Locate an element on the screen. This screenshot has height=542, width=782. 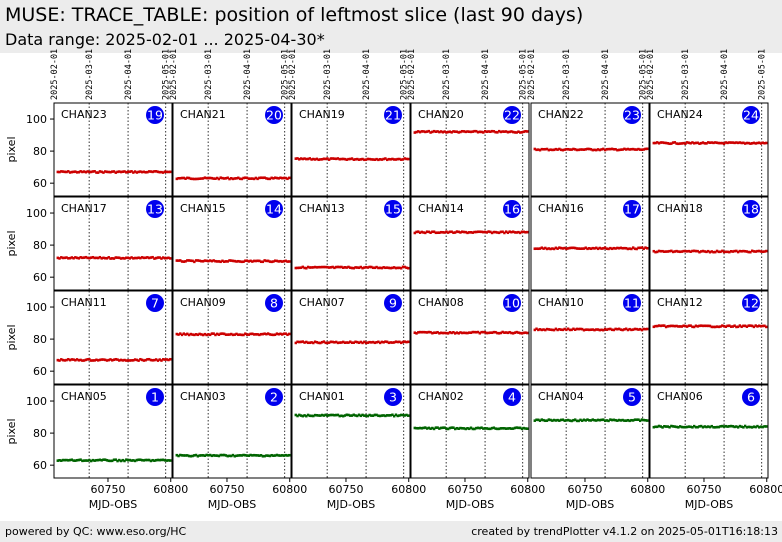
footer-credit: powered by QC: www.eso.org/HC is located at coordinates (96, 531).